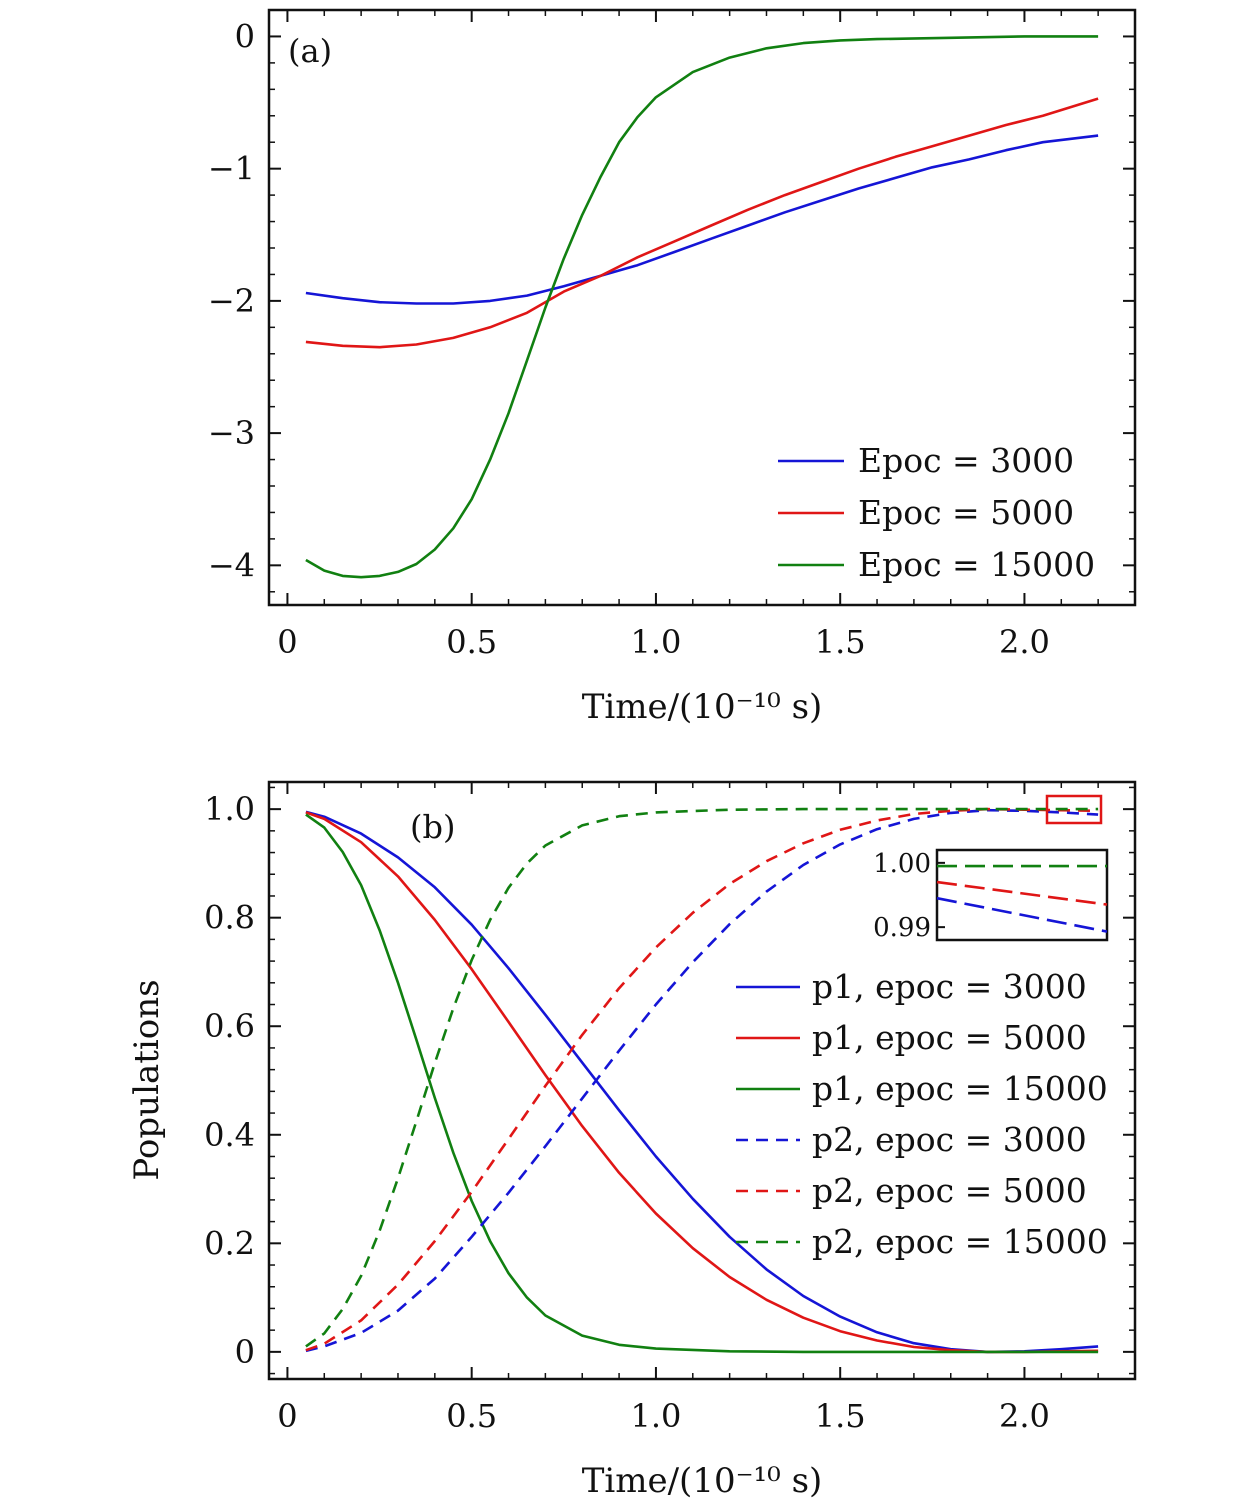  I want to click on legend-label: p2, epoc = 15000, so click(960, 1241).